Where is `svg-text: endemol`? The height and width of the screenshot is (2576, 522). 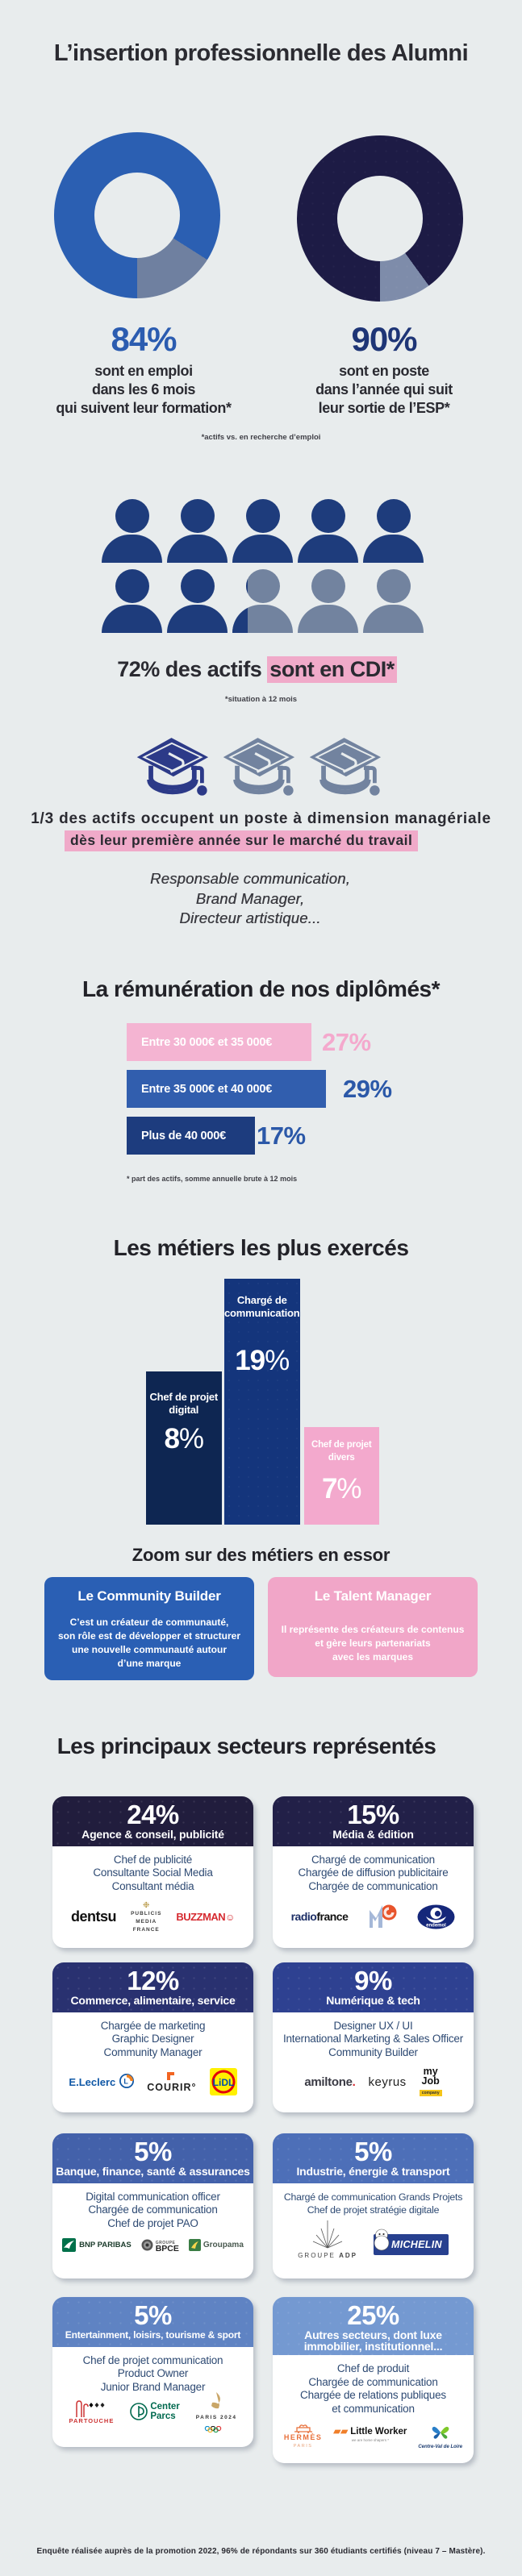
svg-text: endemol is located at coordinates (437, 1925).